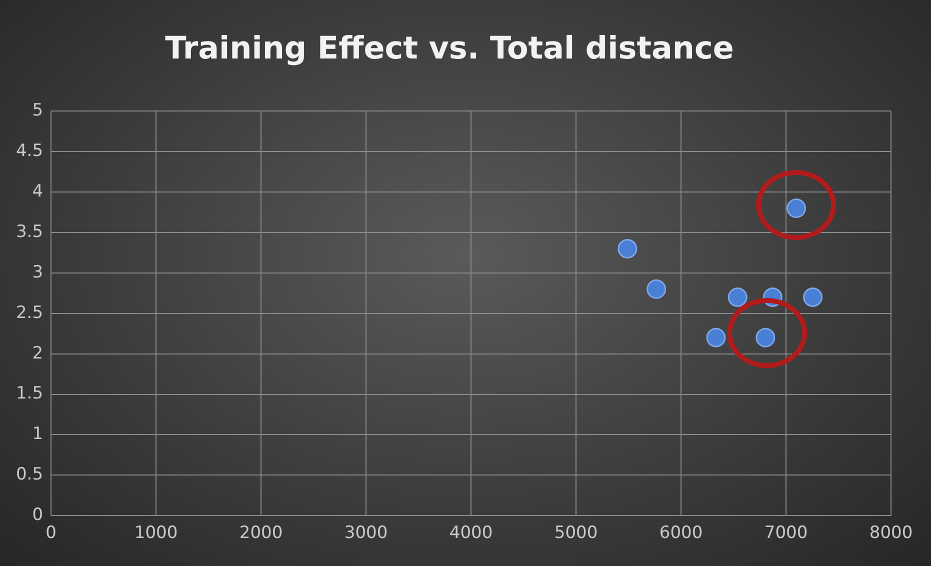 The height and width of the screenshot is (566, 931). What do you see at coordinates (449, 48) in the screenshot?
I see `chart-title: Training Effect vs. Total distance` at bounding box center [449, 48].